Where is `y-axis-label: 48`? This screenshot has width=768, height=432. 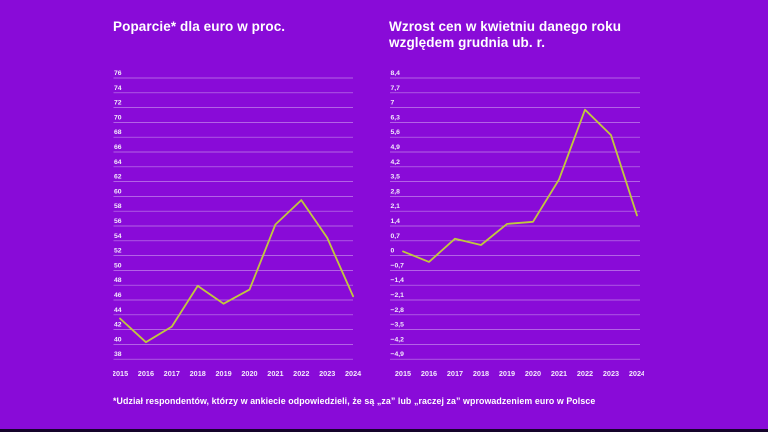
y-axis-label: 48 is located at coordinates (118, 280).